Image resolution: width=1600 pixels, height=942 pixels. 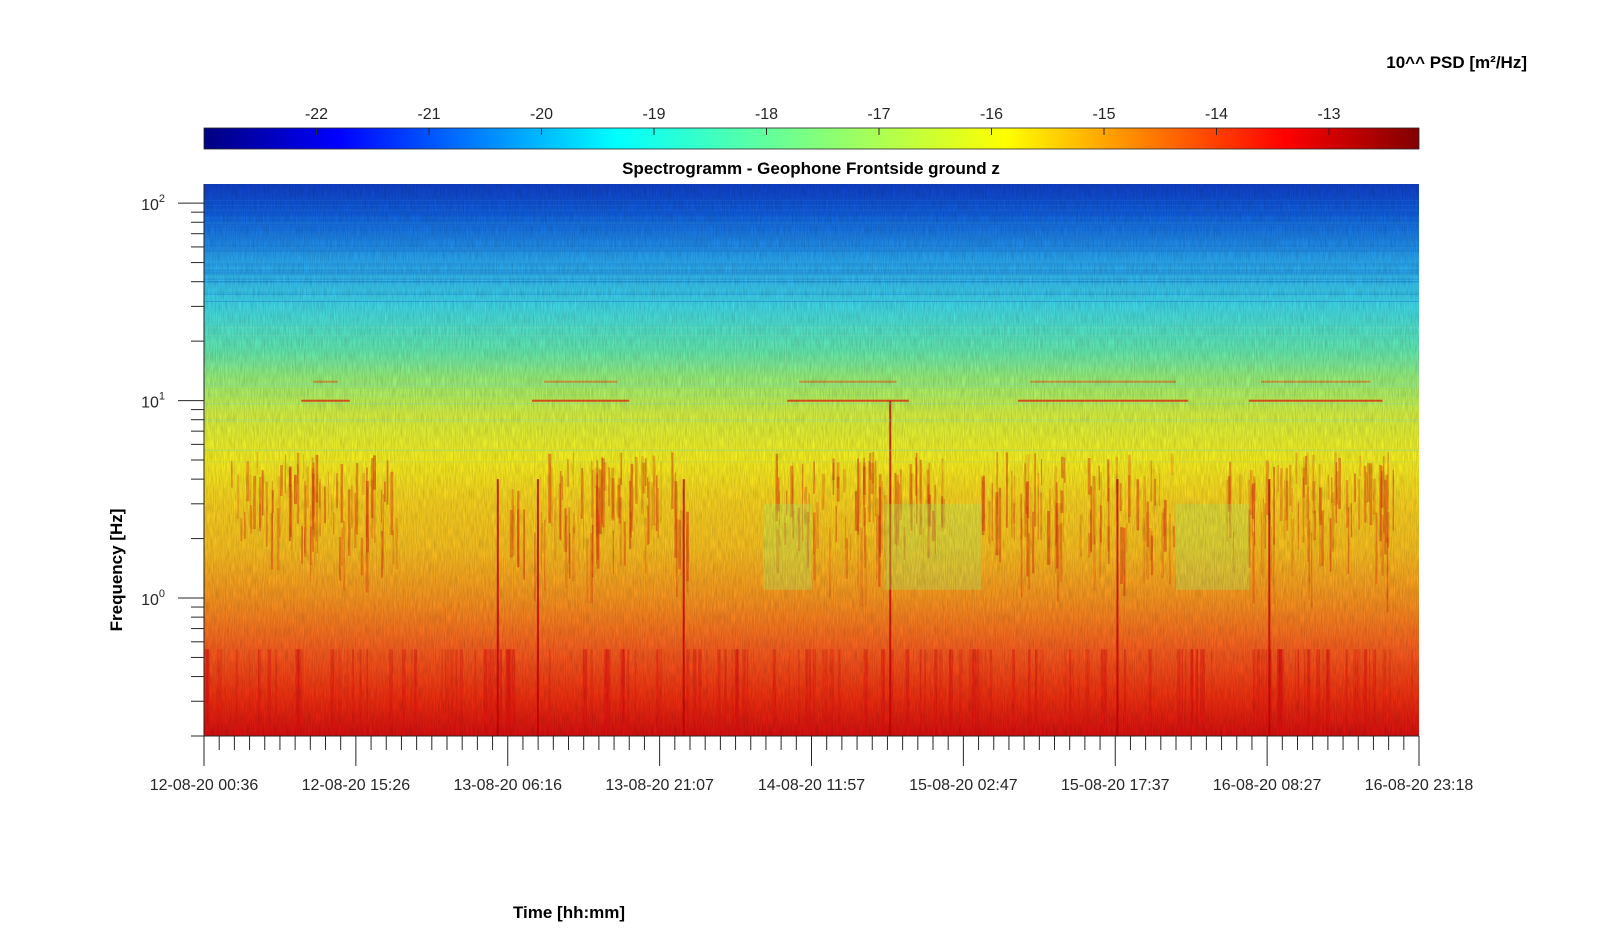 I want to click on x-tick-label: 13-08-20 06:16, so click(x=507, y=785).